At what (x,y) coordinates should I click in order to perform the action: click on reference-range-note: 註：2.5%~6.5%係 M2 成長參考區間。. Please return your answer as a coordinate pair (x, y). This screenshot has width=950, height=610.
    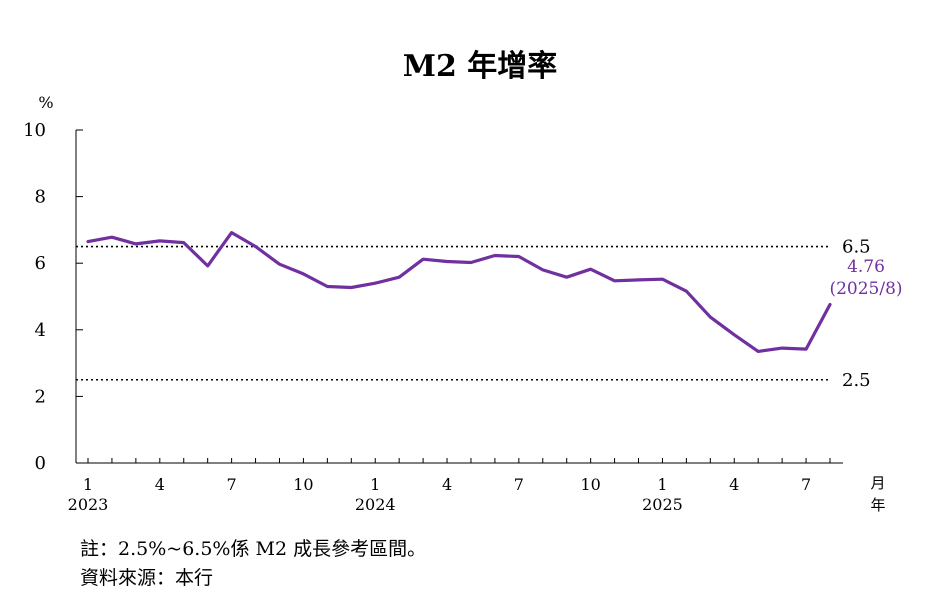
    Looking at the image, I should click on (253, 549).